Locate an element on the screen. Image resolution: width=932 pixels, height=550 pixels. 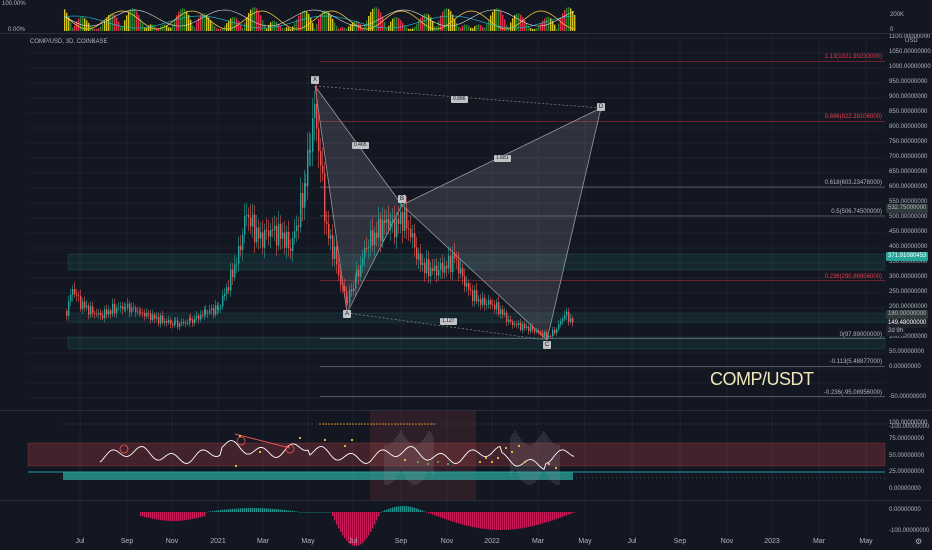
price-axis-tick: 750.00000000 is located at coordinates (908, 142).